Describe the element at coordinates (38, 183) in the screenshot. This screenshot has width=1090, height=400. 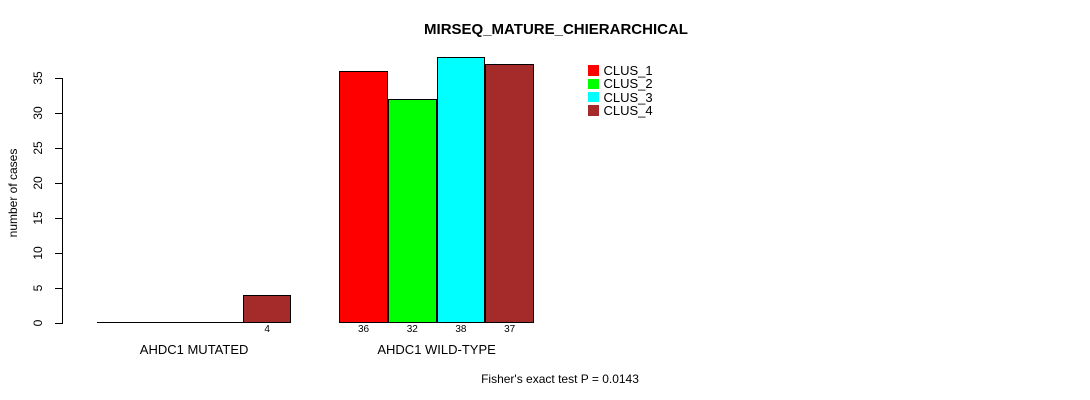
I see `y-tick-label: 20` at that location.